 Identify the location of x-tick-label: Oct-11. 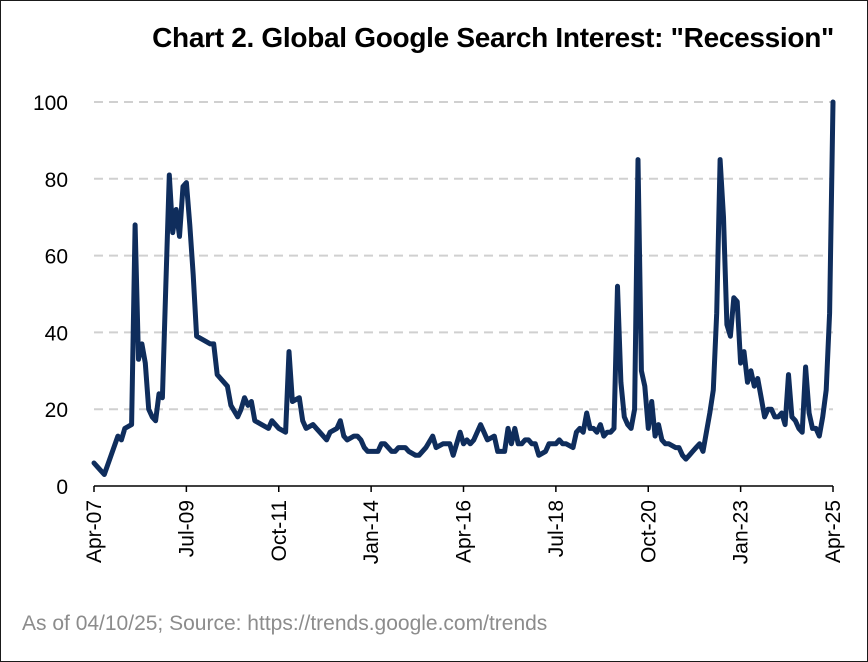
(279, 530).